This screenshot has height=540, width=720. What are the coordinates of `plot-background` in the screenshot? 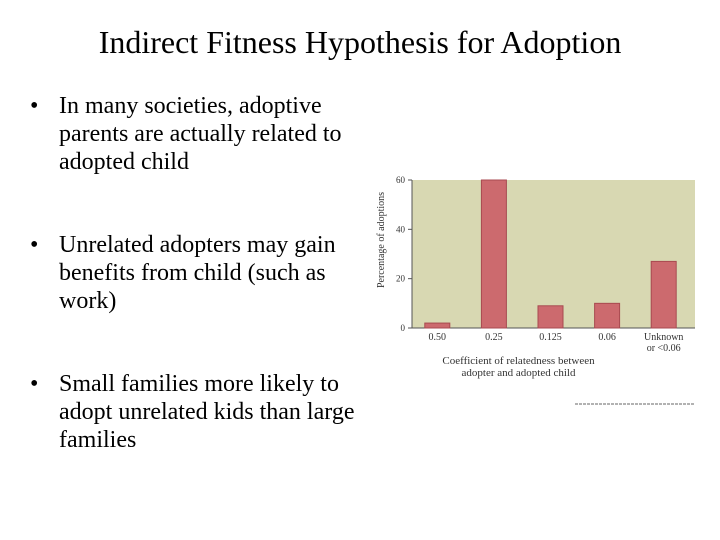 It's located at (553, 254).